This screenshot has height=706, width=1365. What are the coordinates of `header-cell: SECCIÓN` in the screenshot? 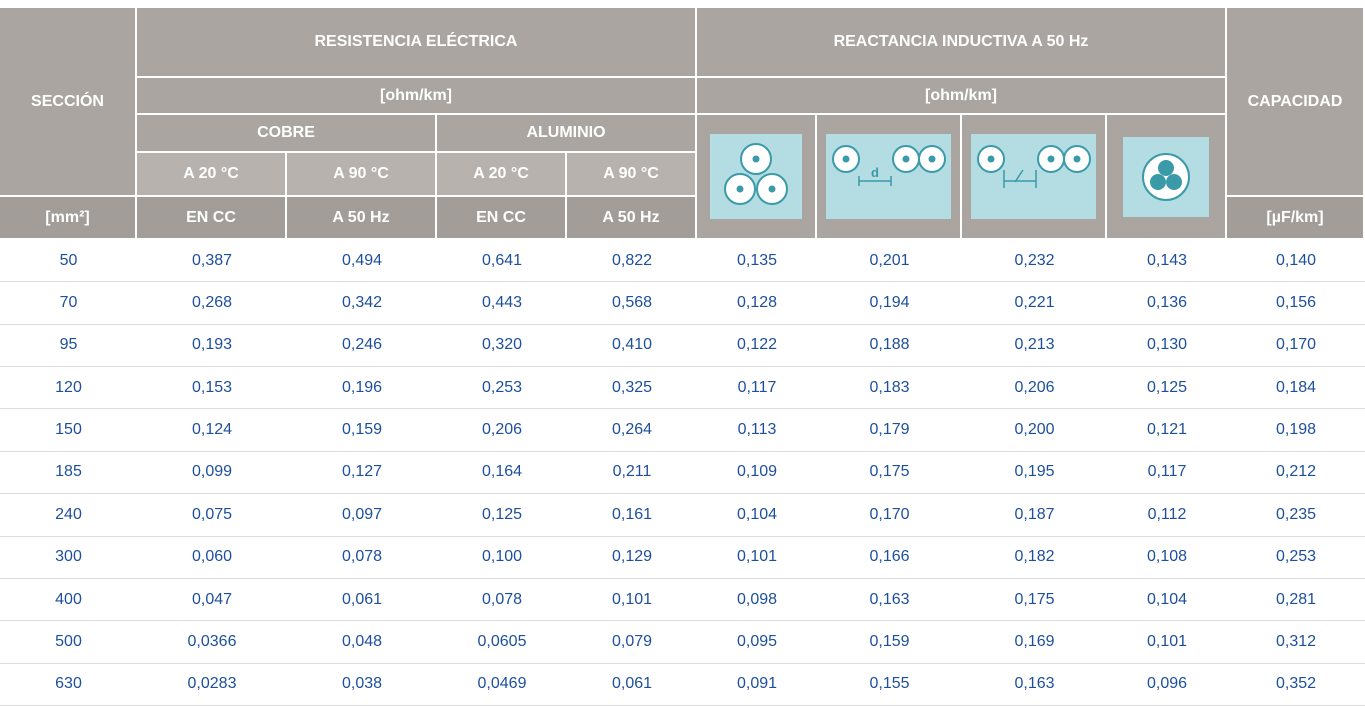 It's located at (68, 102).